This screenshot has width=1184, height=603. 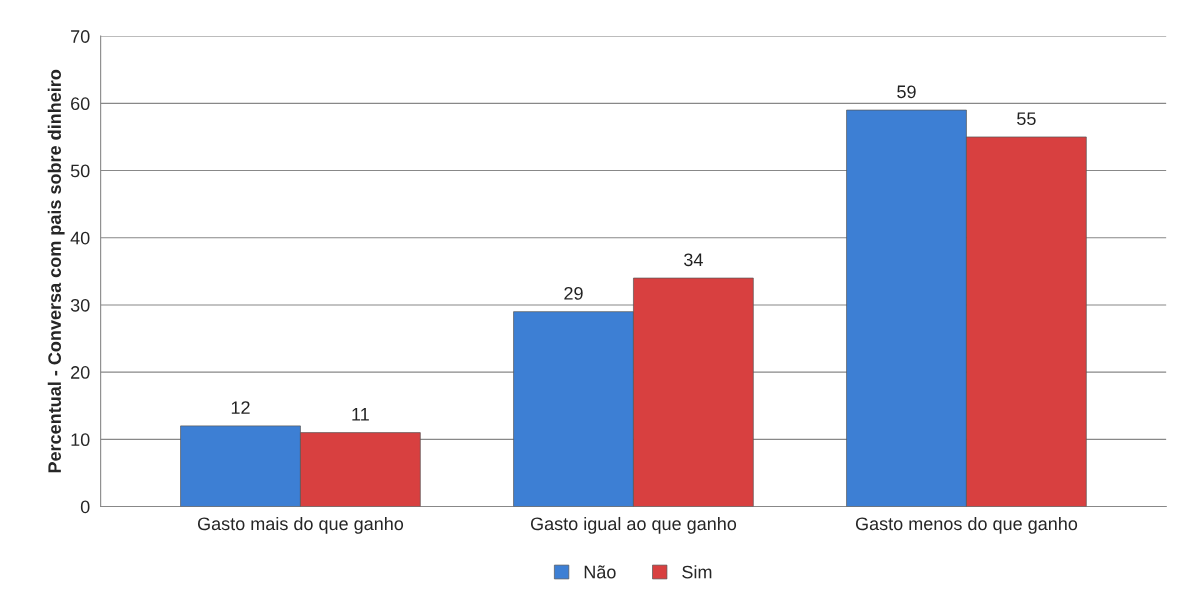 I want to click on y-tick-label: 70, so click(x=80, y=36).